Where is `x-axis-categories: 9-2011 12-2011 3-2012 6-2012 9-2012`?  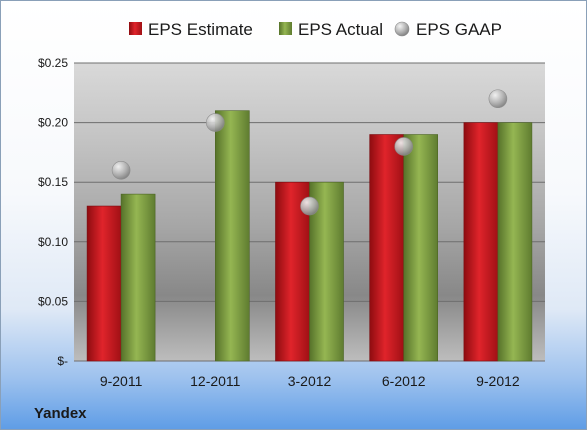
x-axis-categories: 9-2011 12-2011 3-2012 6-2012 9-2012 is located at coordinates (310, 381).